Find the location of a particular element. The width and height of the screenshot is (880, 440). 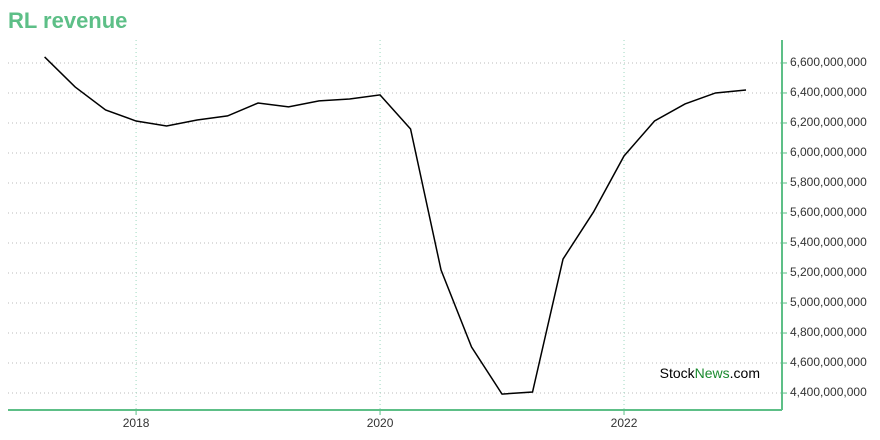

y-tick-label: 6,400,000,000 is located at coordinates (828, 92).